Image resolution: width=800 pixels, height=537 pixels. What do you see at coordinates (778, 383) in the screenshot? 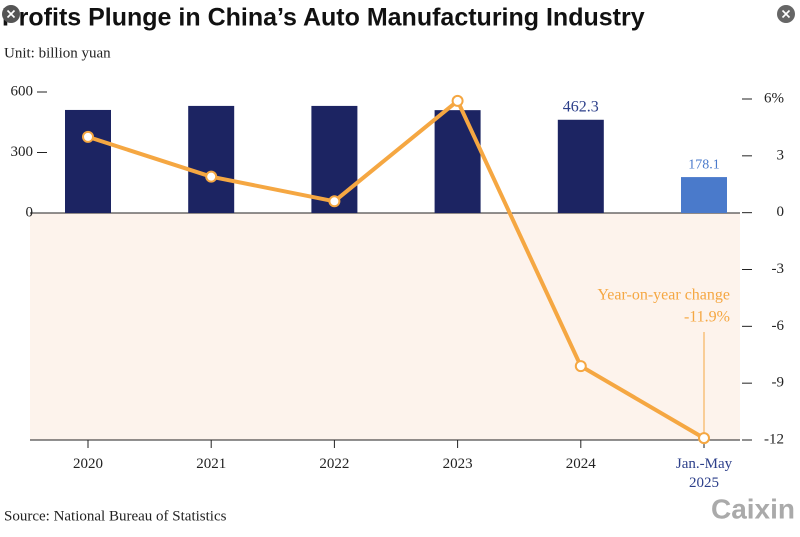
I see `y2-tick-label: -9` at bounding box center [778, 383].